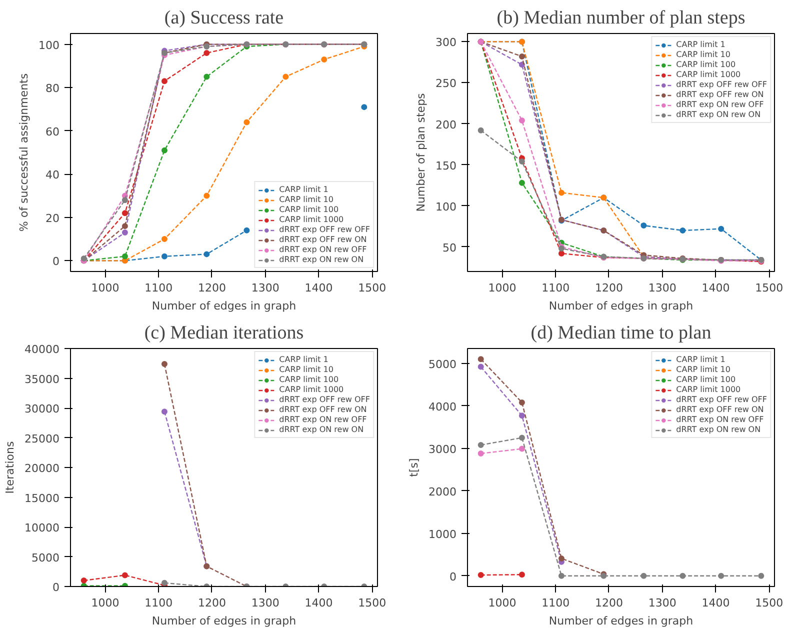 The width and height of the screenshot is (794, 631). I want to click on y-tick-label: 15000, so click(42, 498).